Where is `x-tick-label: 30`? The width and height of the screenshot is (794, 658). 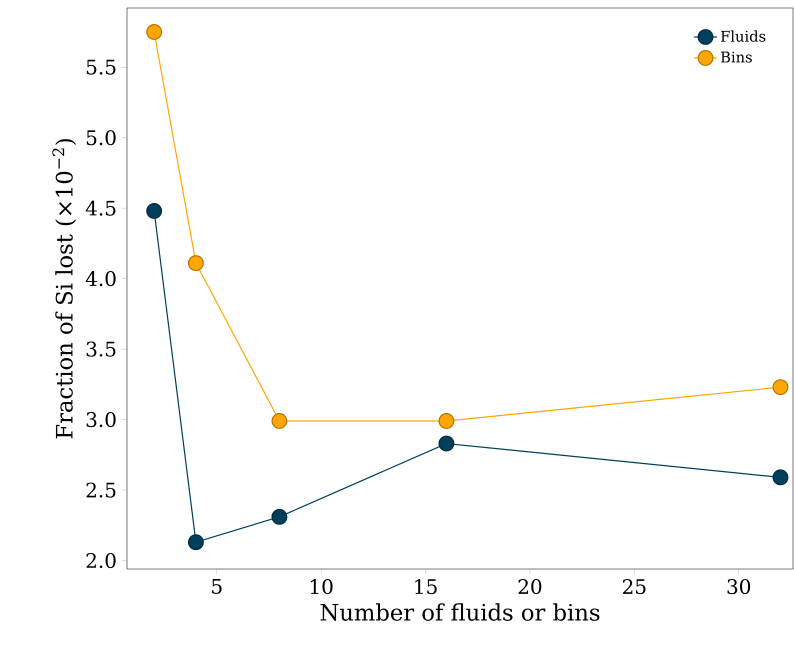 x-tick-label: 30 is located at coordinates (739, 586).